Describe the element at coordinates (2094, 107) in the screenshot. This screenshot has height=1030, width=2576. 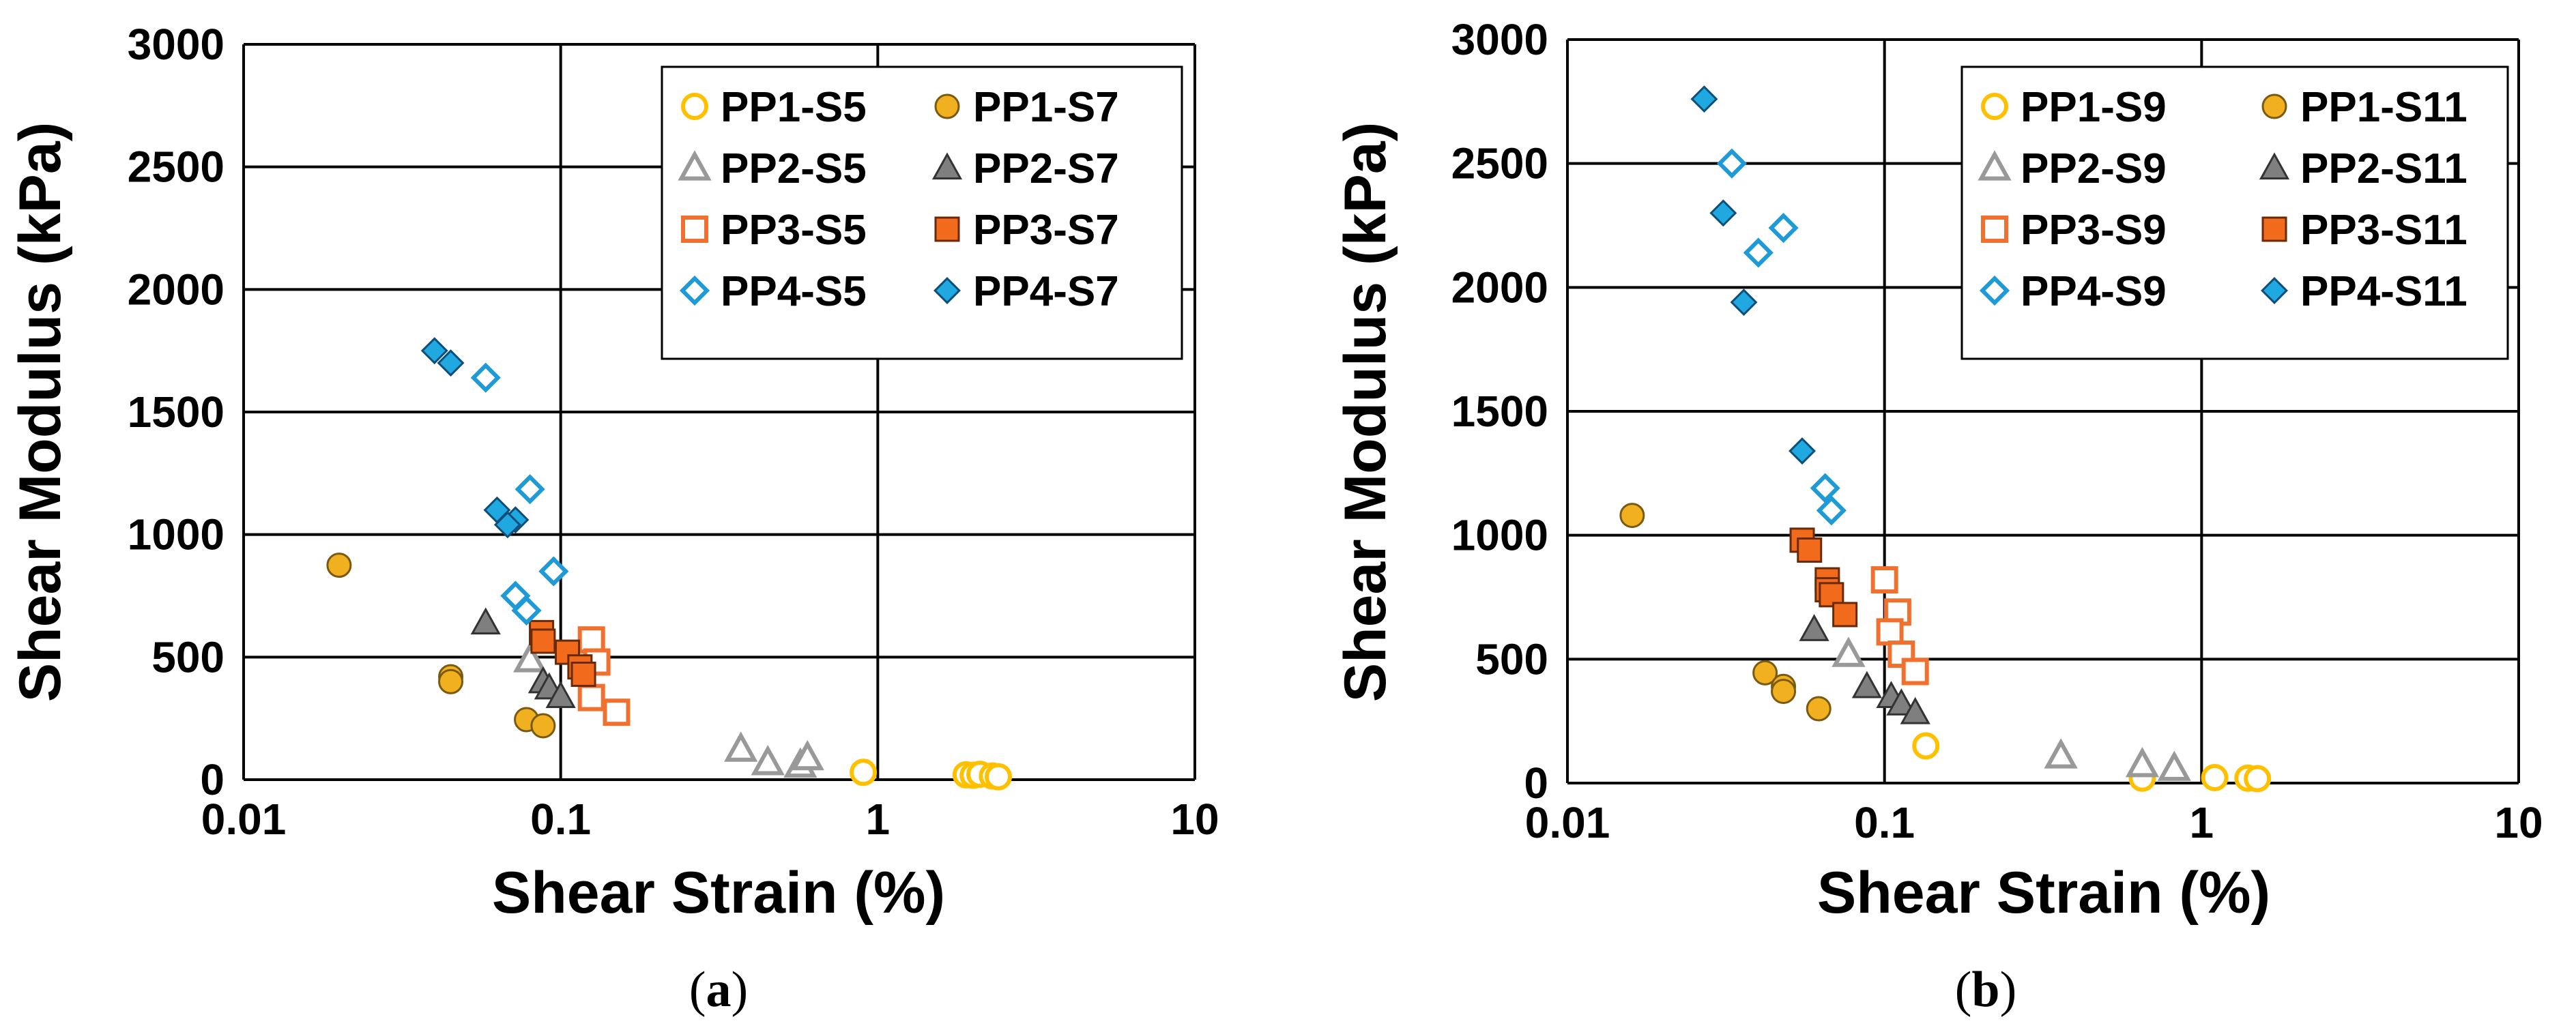
I see `legend-label-pp1-s9: PP1-S9` at that location.